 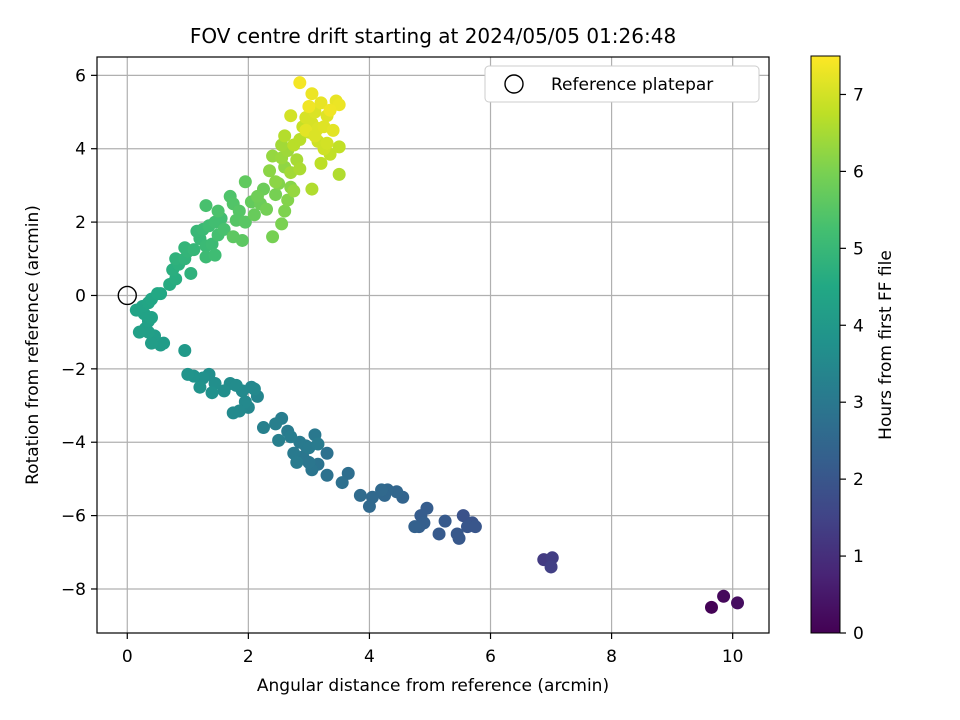 What do you see at coordinates (369, 657) in the screenshot?
I see `x-tick-label: 4` at bounding box center [369, 657].